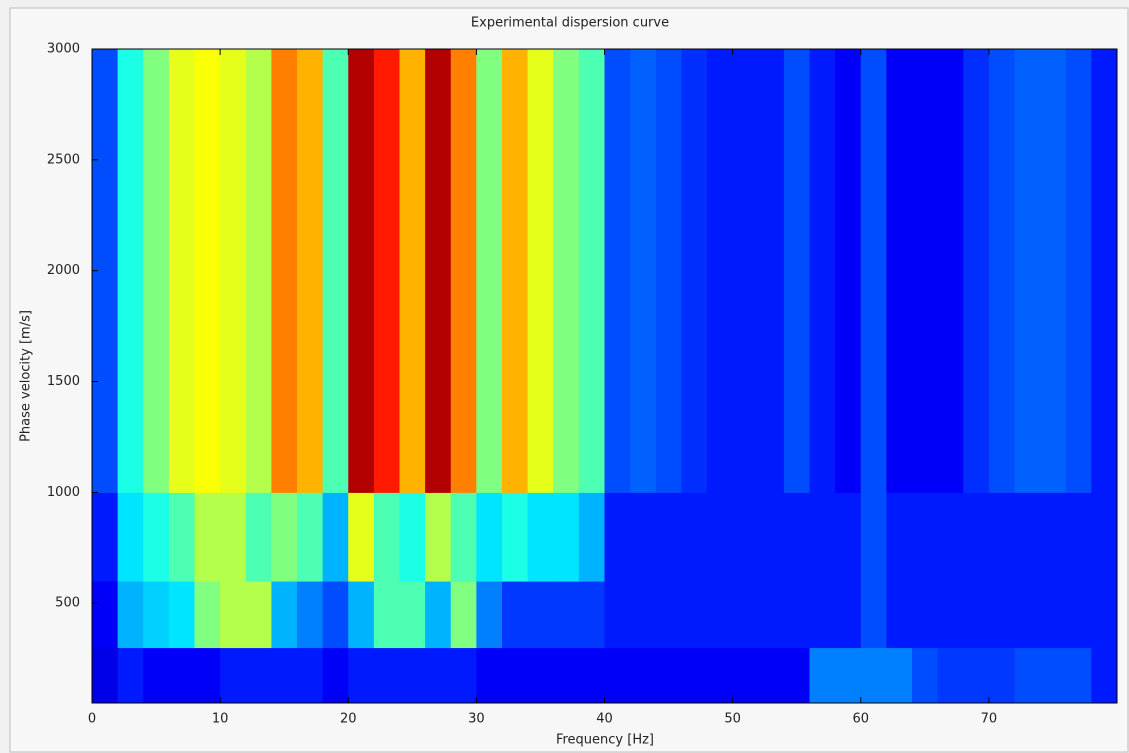 The width and height of the screenshot is (1129, 753). Describe the element at coordinates (604, 719) in the screenshot. I see `x-tick-label: 40` at that location.